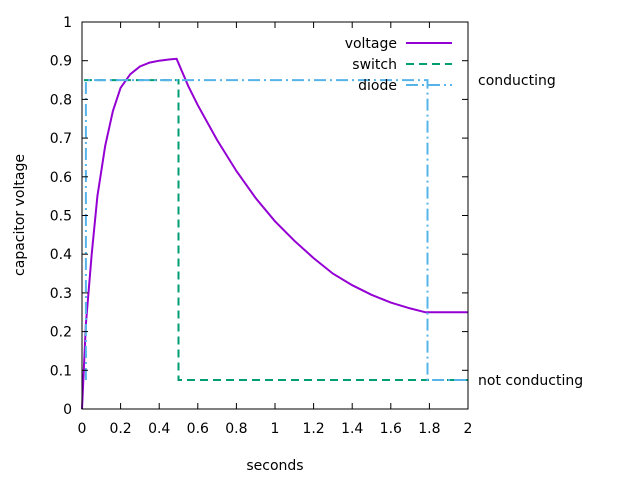  Describe the element at coordinates (61, 371) in the screenshot. I see `y-tick-label: 0.1` at that location.